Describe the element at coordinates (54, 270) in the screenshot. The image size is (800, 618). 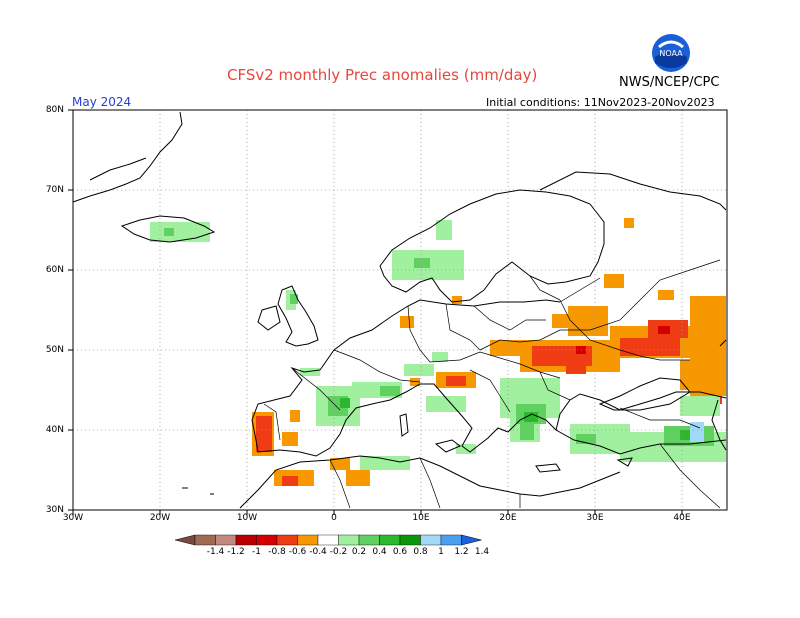
I see `lat-label-60n: 60N` at that location.